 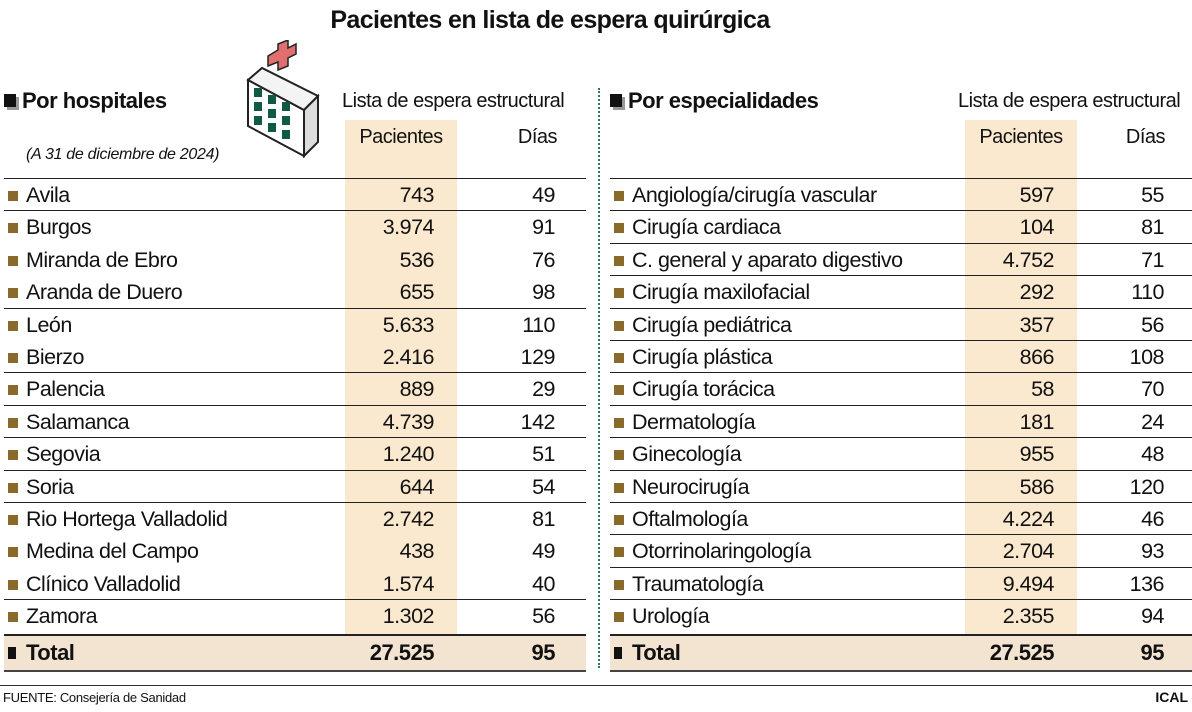 I want to click on row-pacientes: 955, so click(x=1037, y=454).